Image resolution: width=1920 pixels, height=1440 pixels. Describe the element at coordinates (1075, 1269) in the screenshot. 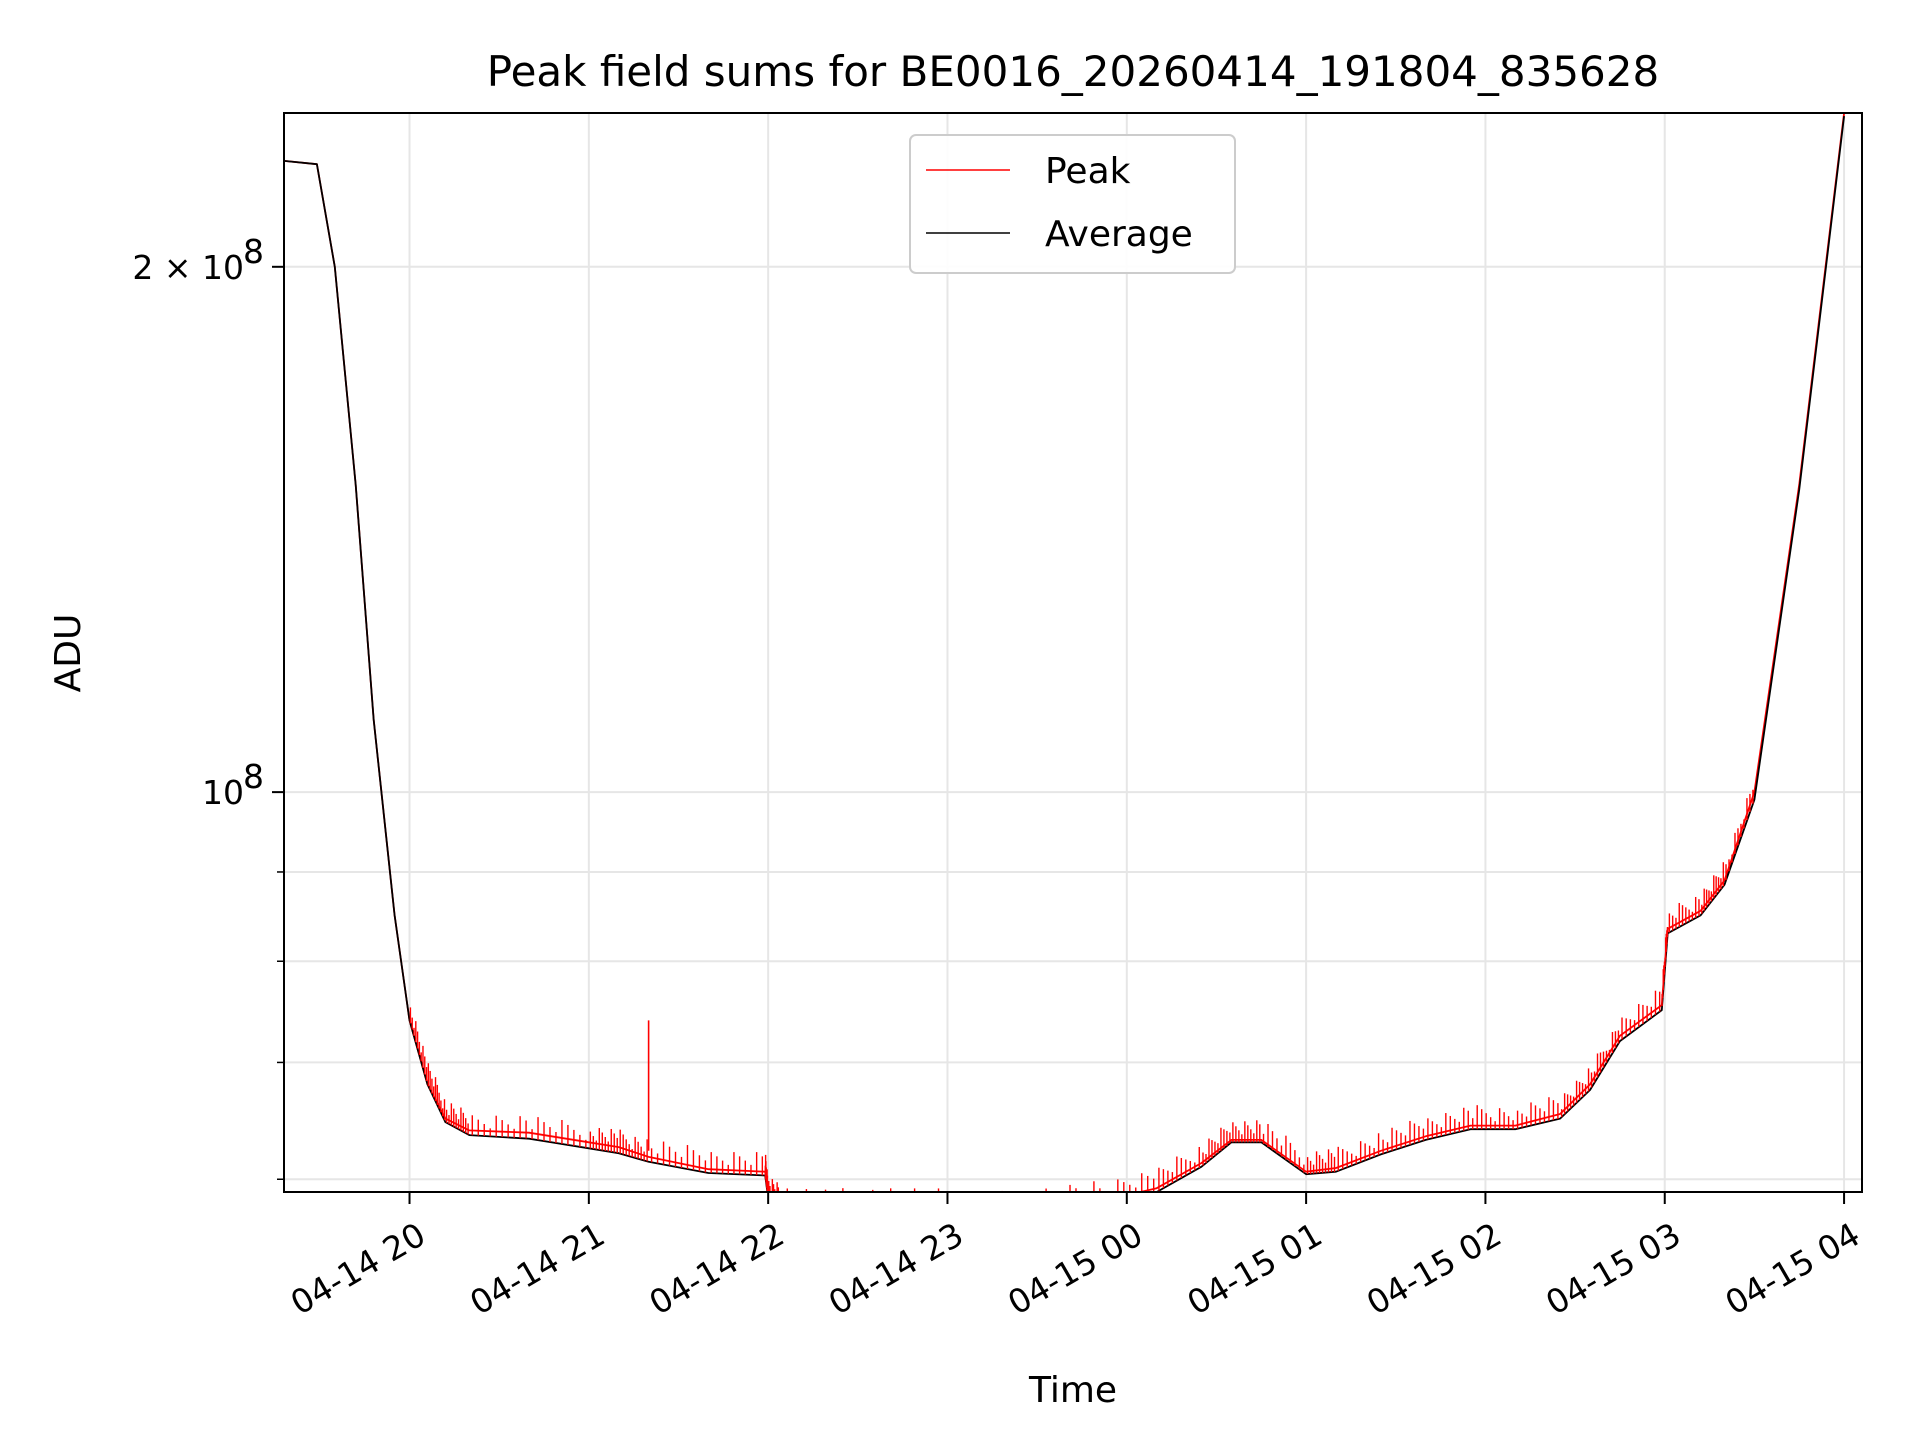

I see `x-tick-label: 04-15 00` at that location.